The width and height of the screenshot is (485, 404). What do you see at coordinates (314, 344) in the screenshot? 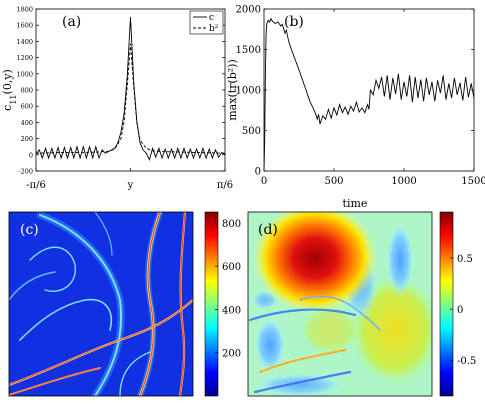
I see `panel-d-filaments` at bounding box center [314, 344].